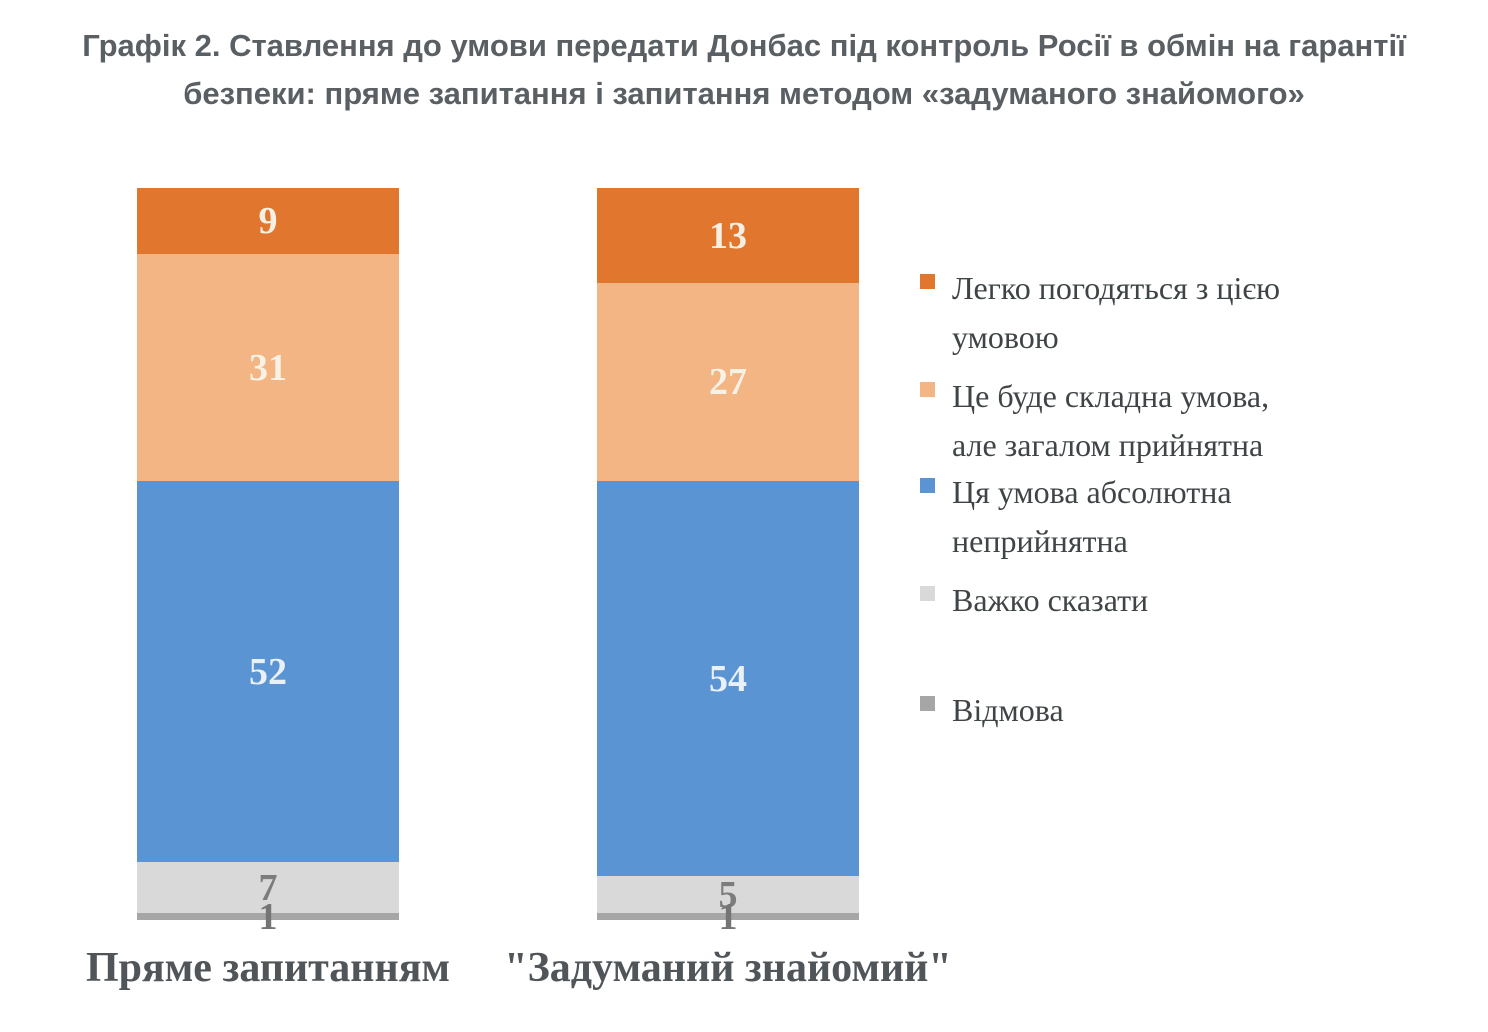 Image resolution: width=1488 pixels, height=1032 pixels. What do you see at coordinates (927, 389) in the screenshot?
I see `legend-swatch-light-orange` at bounding box center [927, 389].